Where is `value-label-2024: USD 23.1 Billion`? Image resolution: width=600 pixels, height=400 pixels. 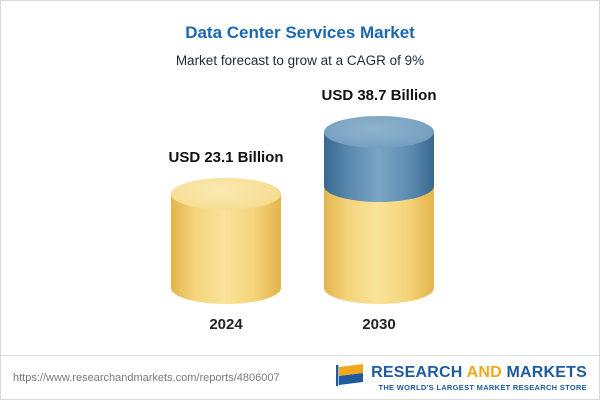
value-label-2024: USD 23.1 Billion is located at coordinates (226, 157).